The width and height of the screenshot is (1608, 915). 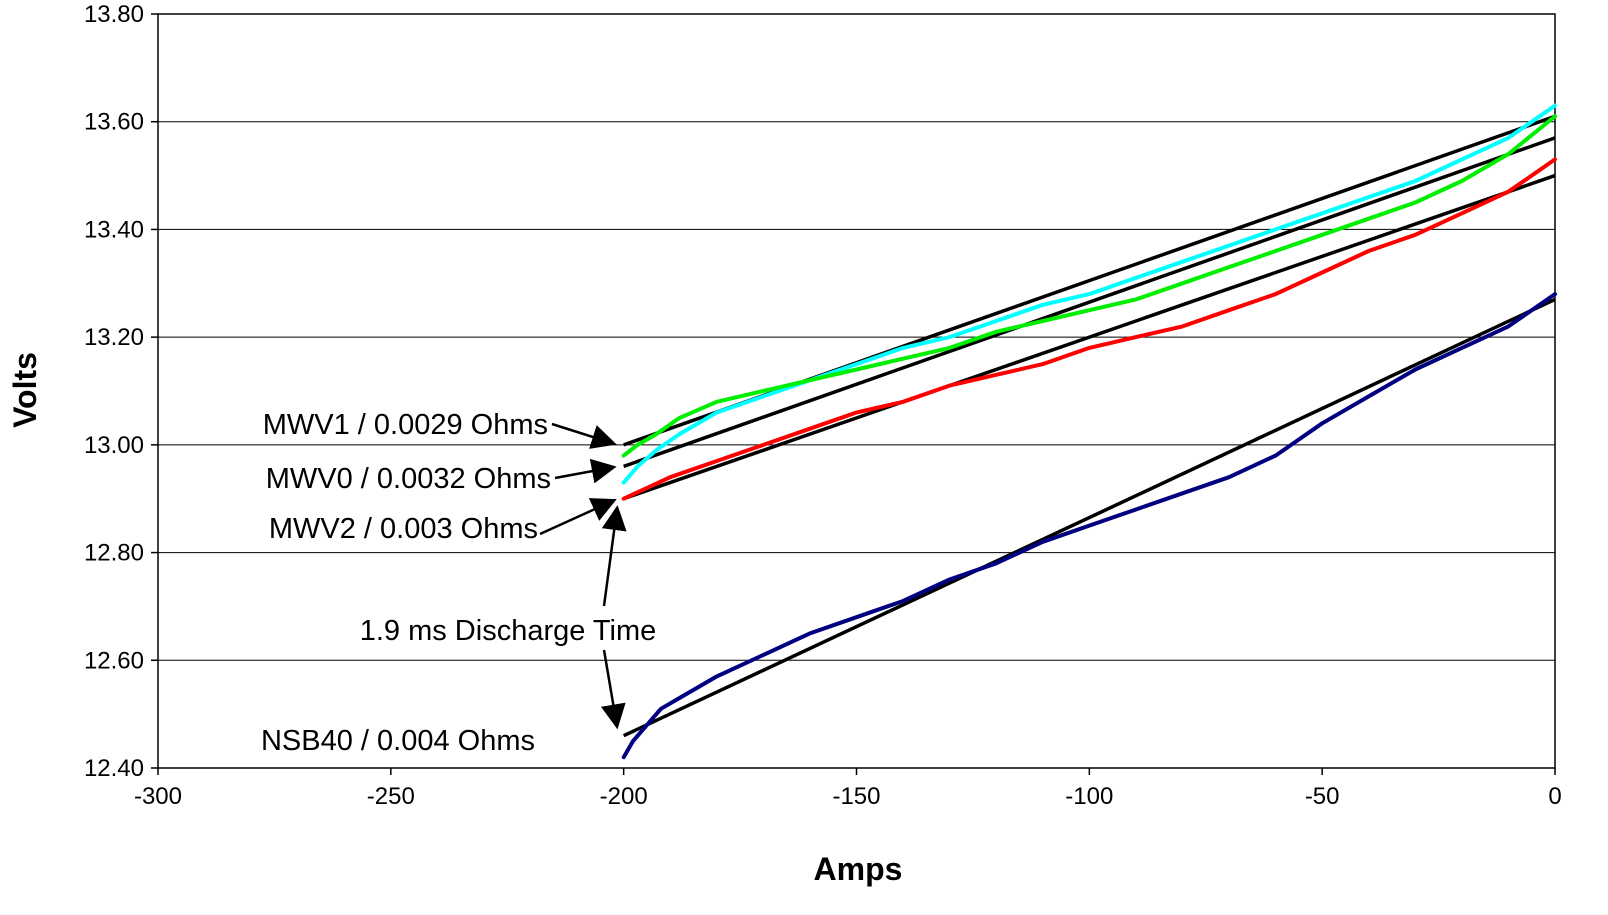 I want to click on y-axis-title: Volts, so click(x=25, y=390).